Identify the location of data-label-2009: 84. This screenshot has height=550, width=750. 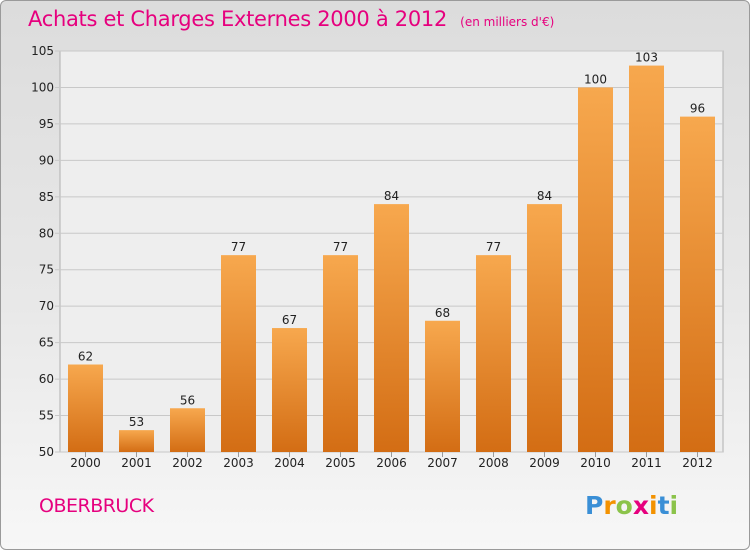
(544, 196).